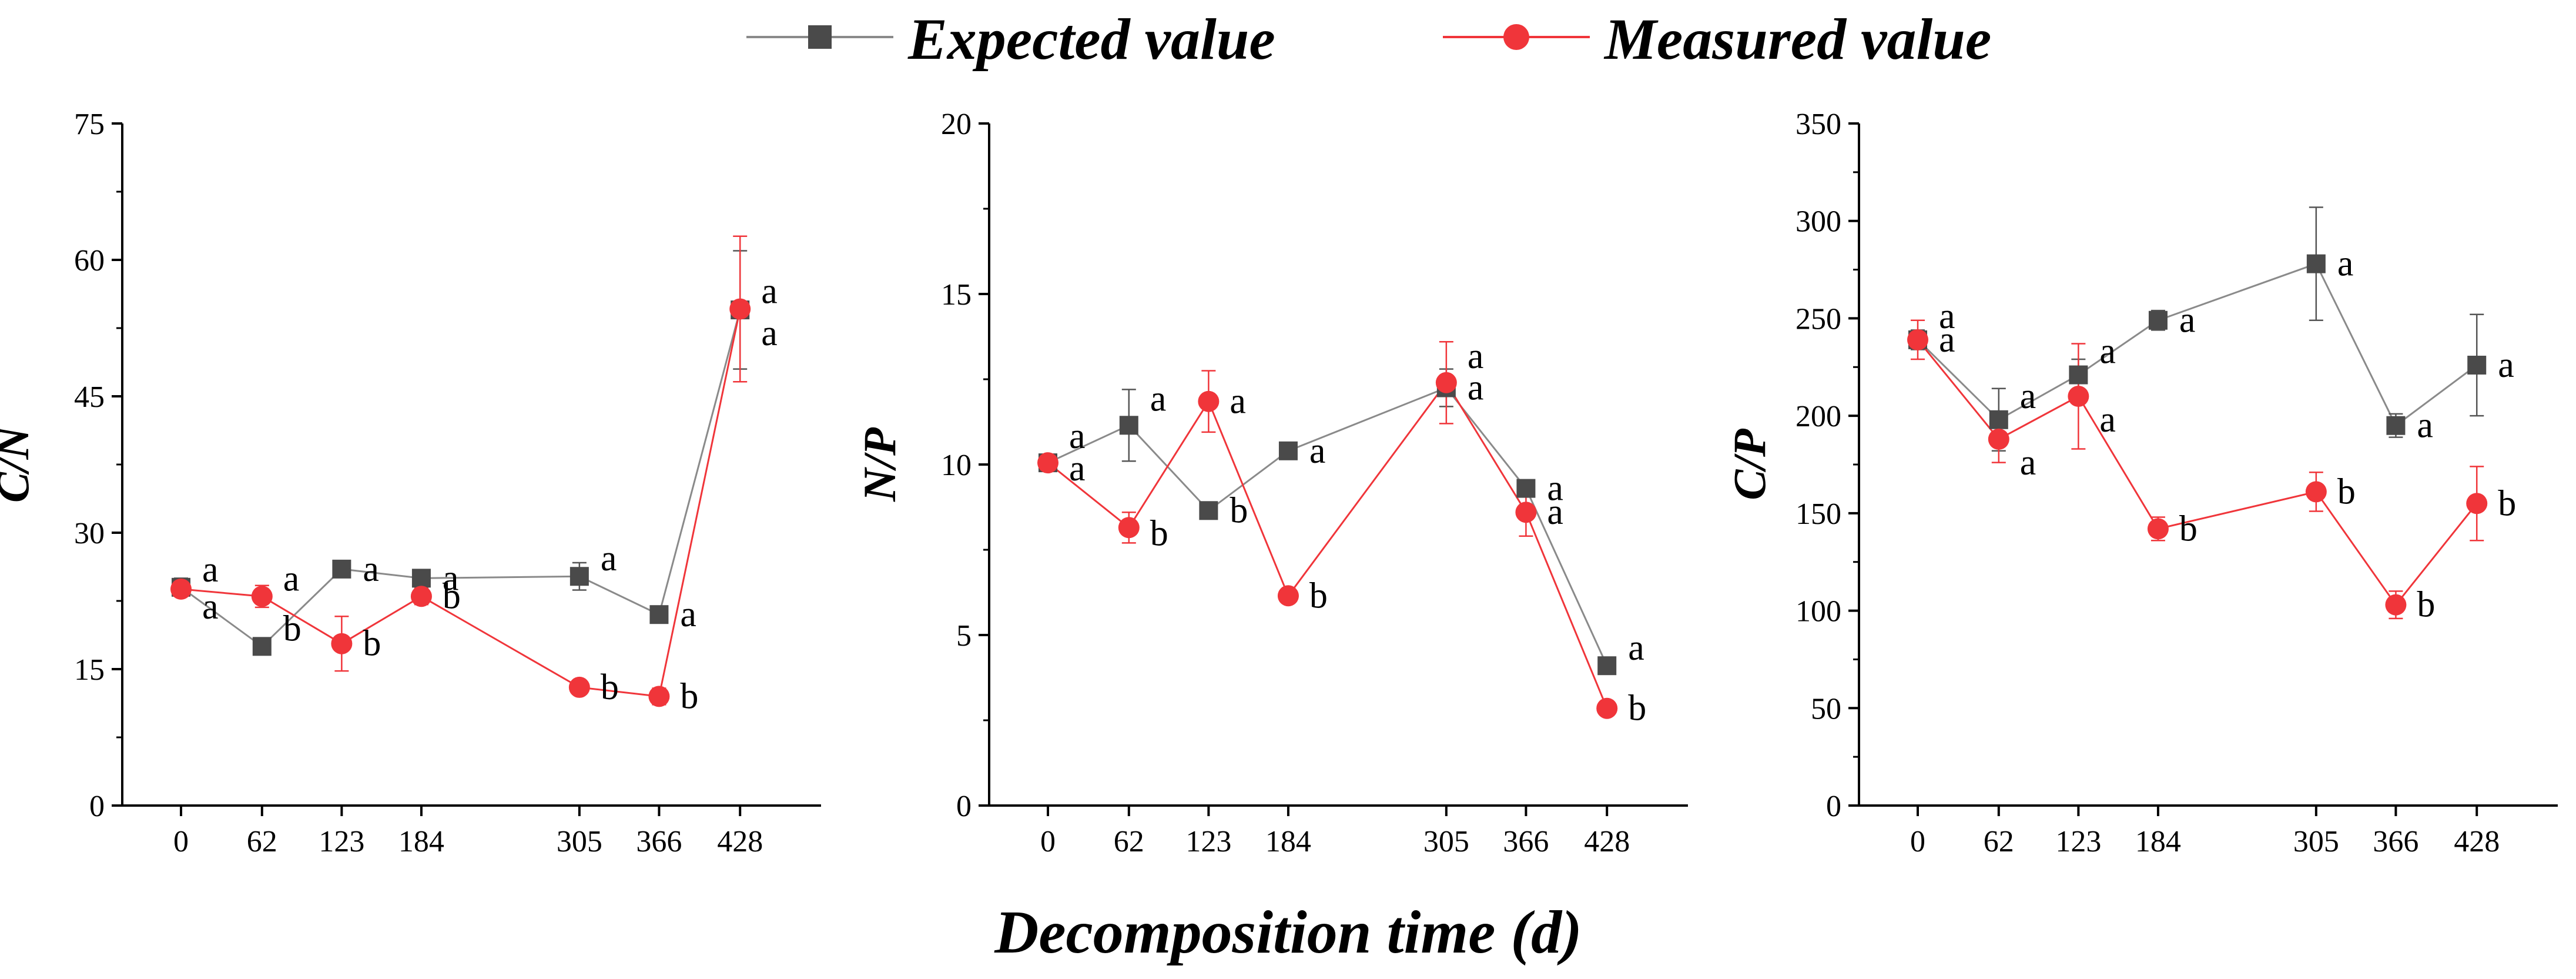 This screenshot has width=2576, height=979. What do you see at coordinates (956, 465) in the screenshot?
I see `y-tick-label: 10` at bounding box center [956, 465].